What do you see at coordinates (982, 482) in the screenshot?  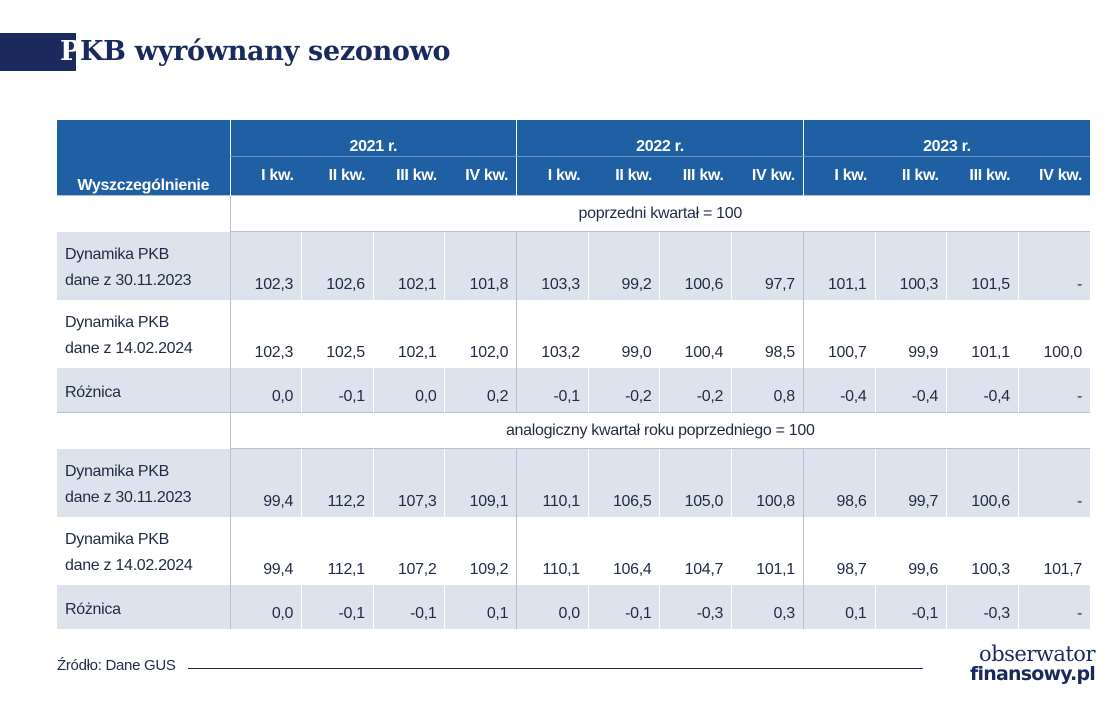 I see `value-cell: 100,6` at bounding box center [982, 482].